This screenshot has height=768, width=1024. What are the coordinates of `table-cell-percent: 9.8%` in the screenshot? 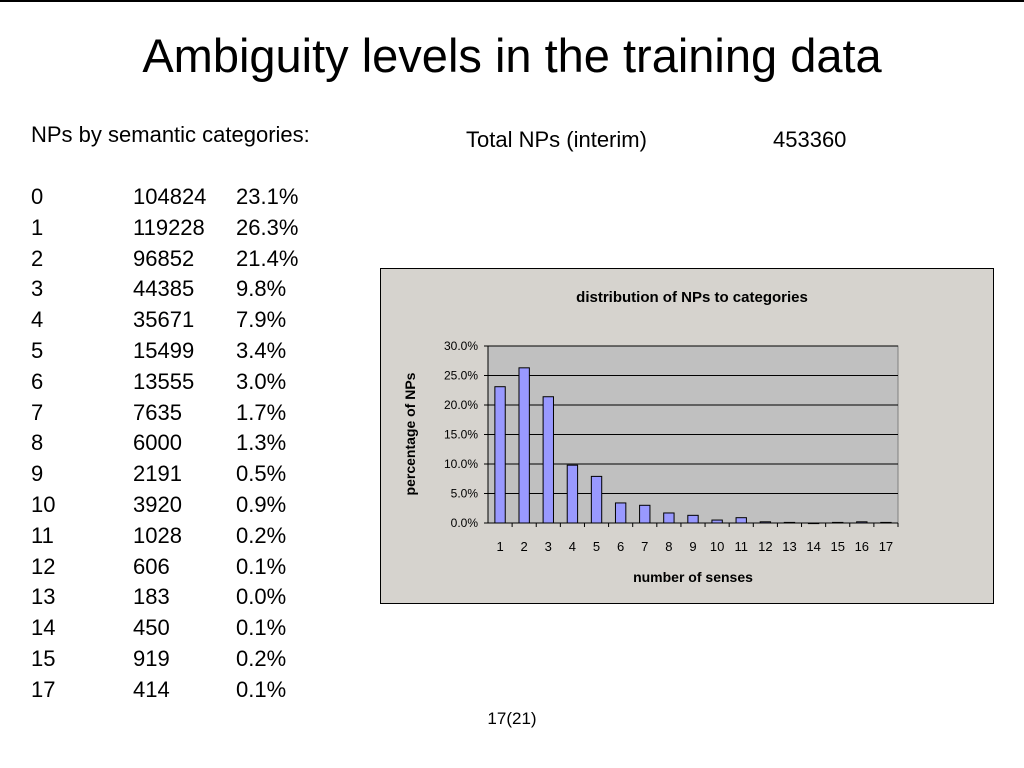 It's located at (261, 289).